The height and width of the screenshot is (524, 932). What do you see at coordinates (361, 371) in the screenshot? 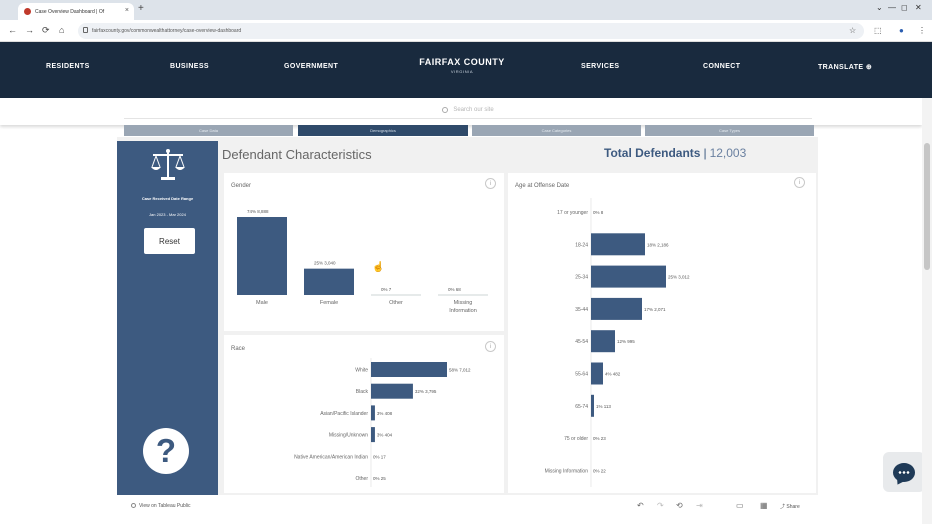
I see `race-tick-label: White` at bounding box center [361, 371].